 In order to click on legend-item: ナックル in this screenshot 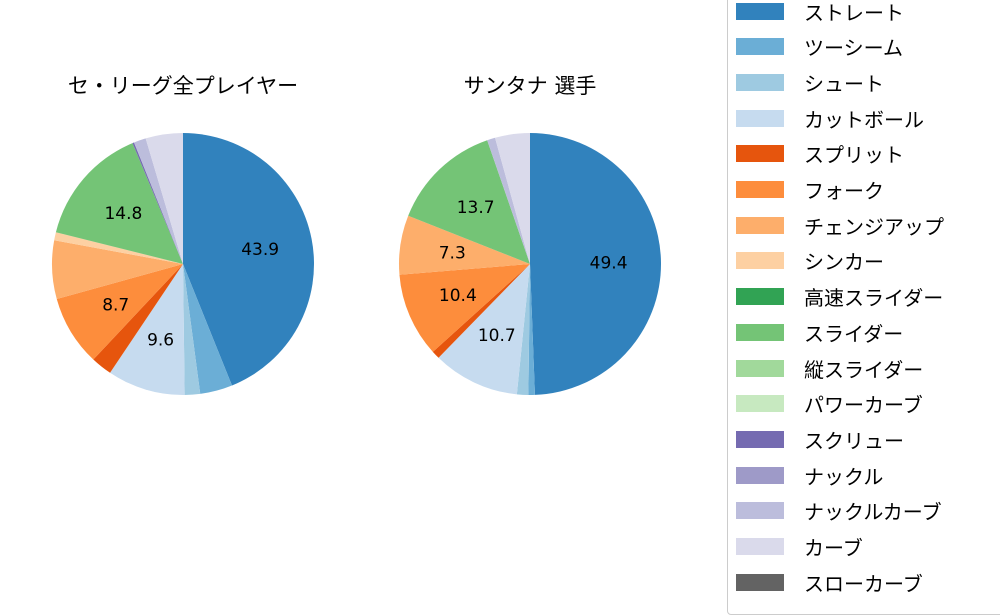, I will do `click(810, 476)`.